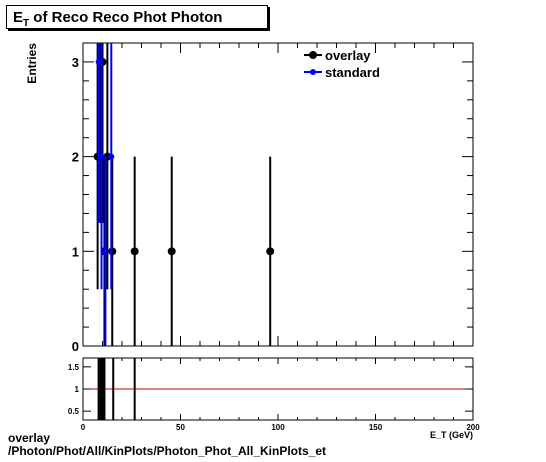 This screenshot has height=462, width=546. I want to click on y-tick-label: 2, so click(75, 157).